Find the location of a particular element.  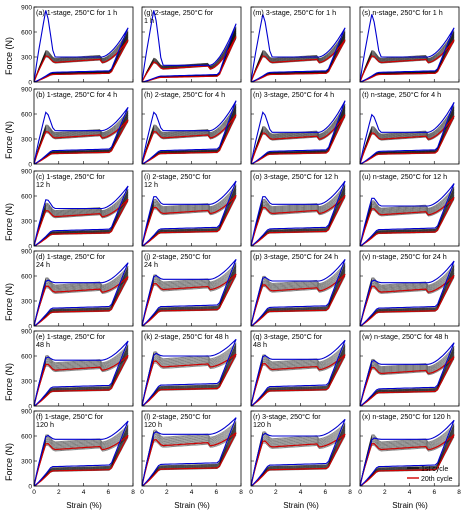

x-tick-label: 8 is located at coordinates (133, 492).